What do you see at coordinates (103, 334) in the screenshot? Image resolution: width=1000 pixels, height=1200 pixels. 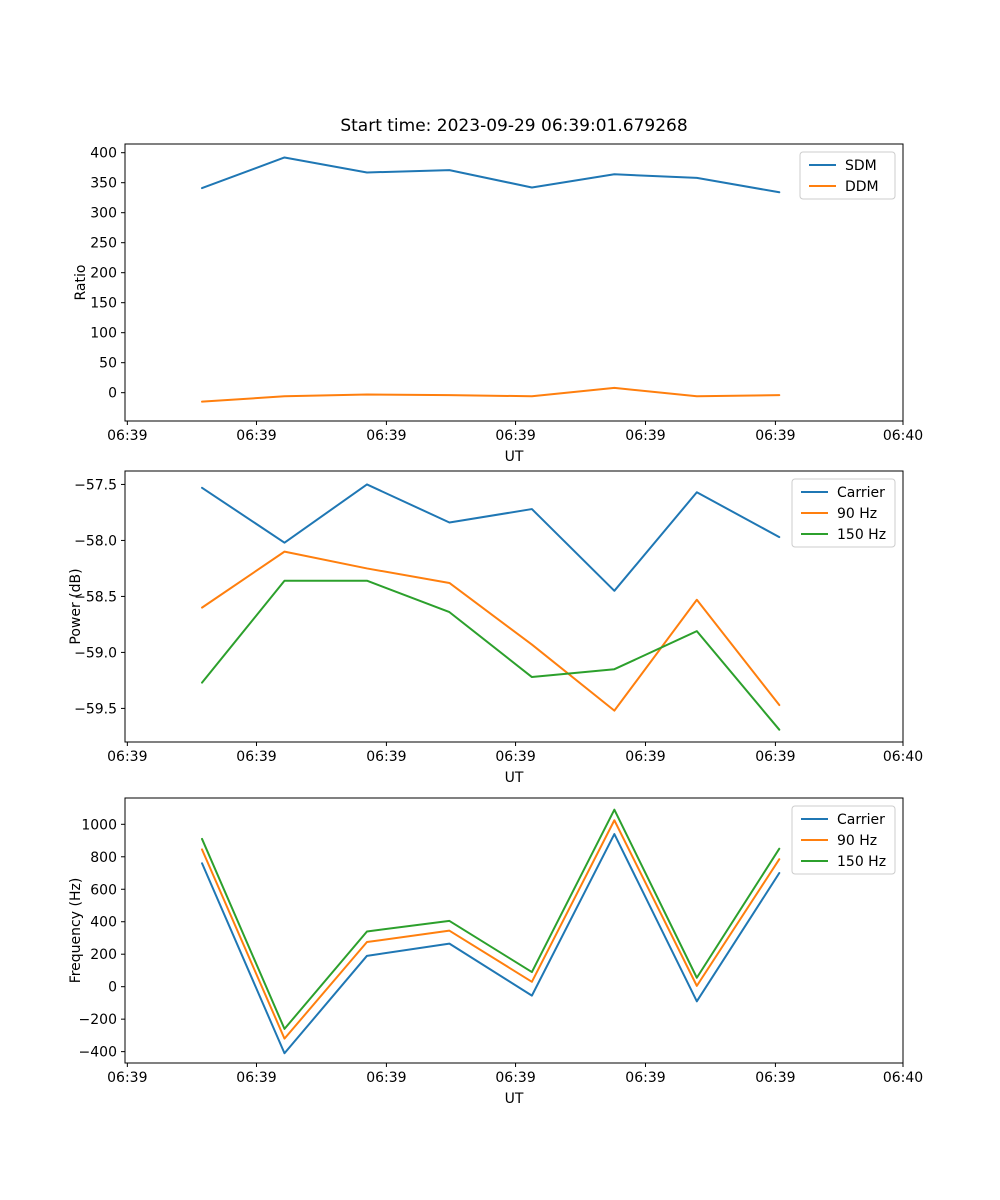 I see `y-tick-label: 100` at bounding box center [103, 334].